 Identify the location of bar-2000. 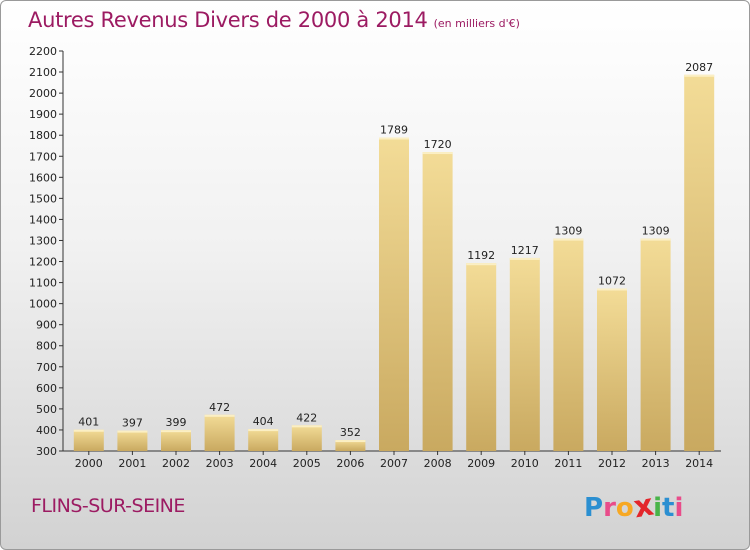
(88, 440).